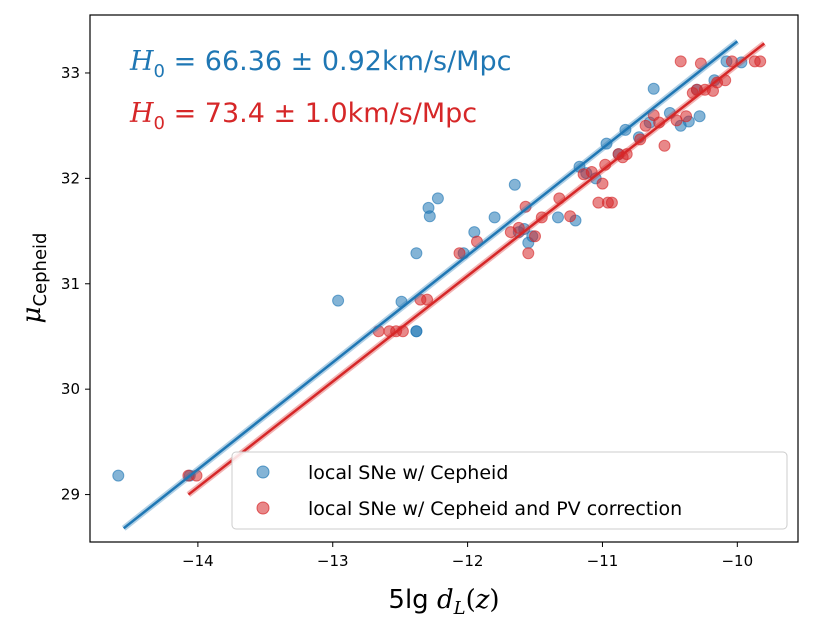 The width and height of the screenshot is (813, 630). What do you see at coordinates (70, 389) in the screenshot?
I see `y-tick-label: 30` at bounding box center [70, 389].